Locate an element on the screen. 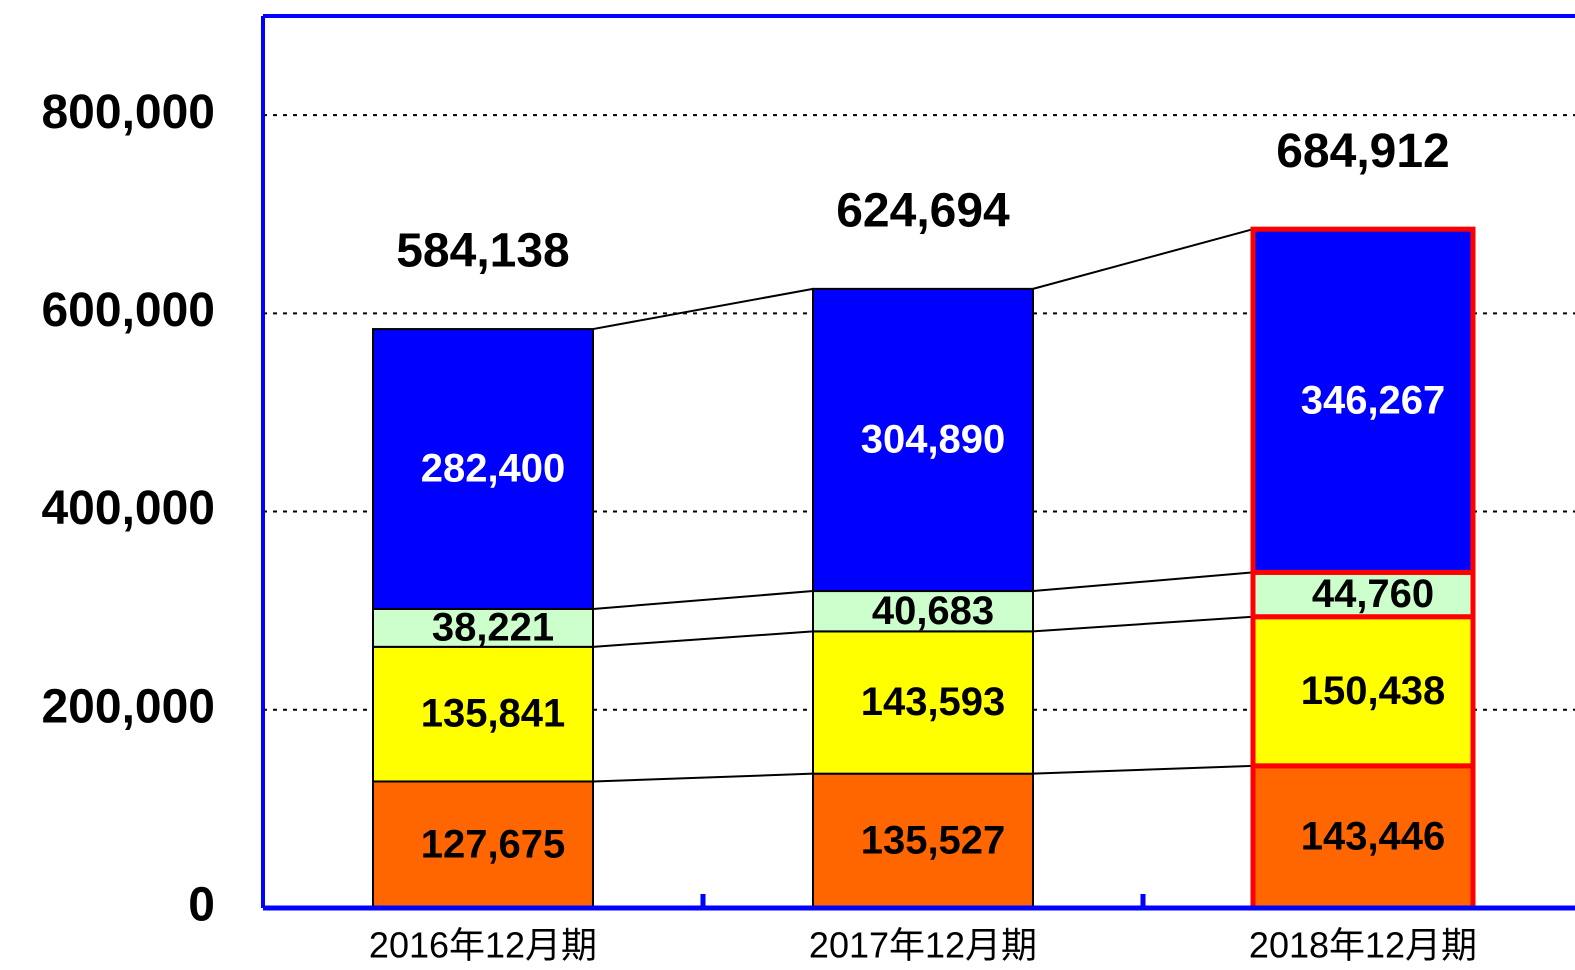 Image resolution: width=1575 pixels, height=970 pixels. total-label: 684,912 is located at coordinates (1363, 151).